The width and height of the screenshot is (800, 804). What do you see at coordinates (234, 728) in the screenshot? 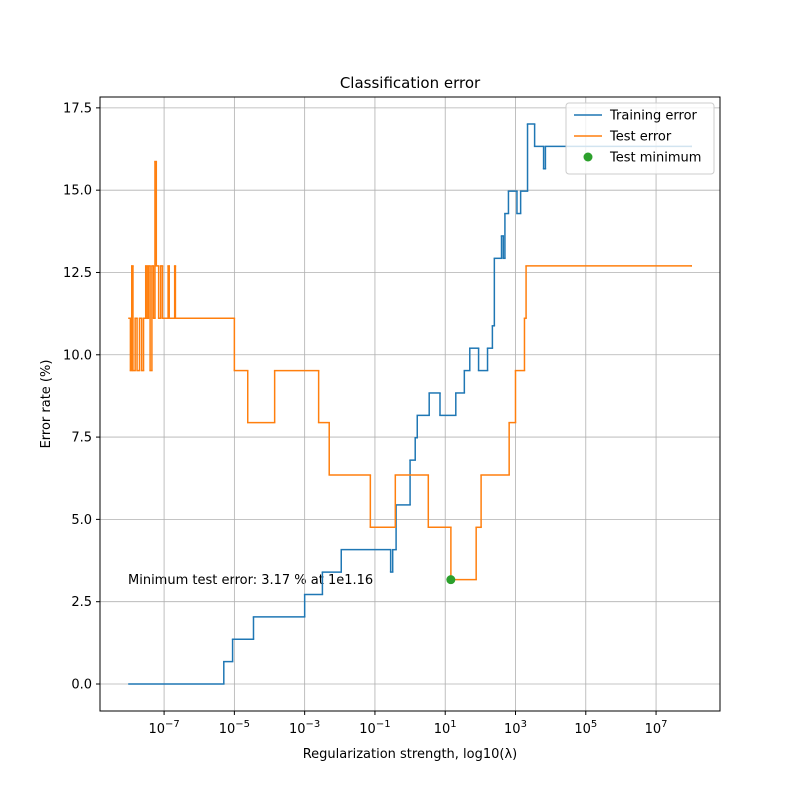
I see `x-tick-label: 10⁻⁵` at bounding box center [234, 728].